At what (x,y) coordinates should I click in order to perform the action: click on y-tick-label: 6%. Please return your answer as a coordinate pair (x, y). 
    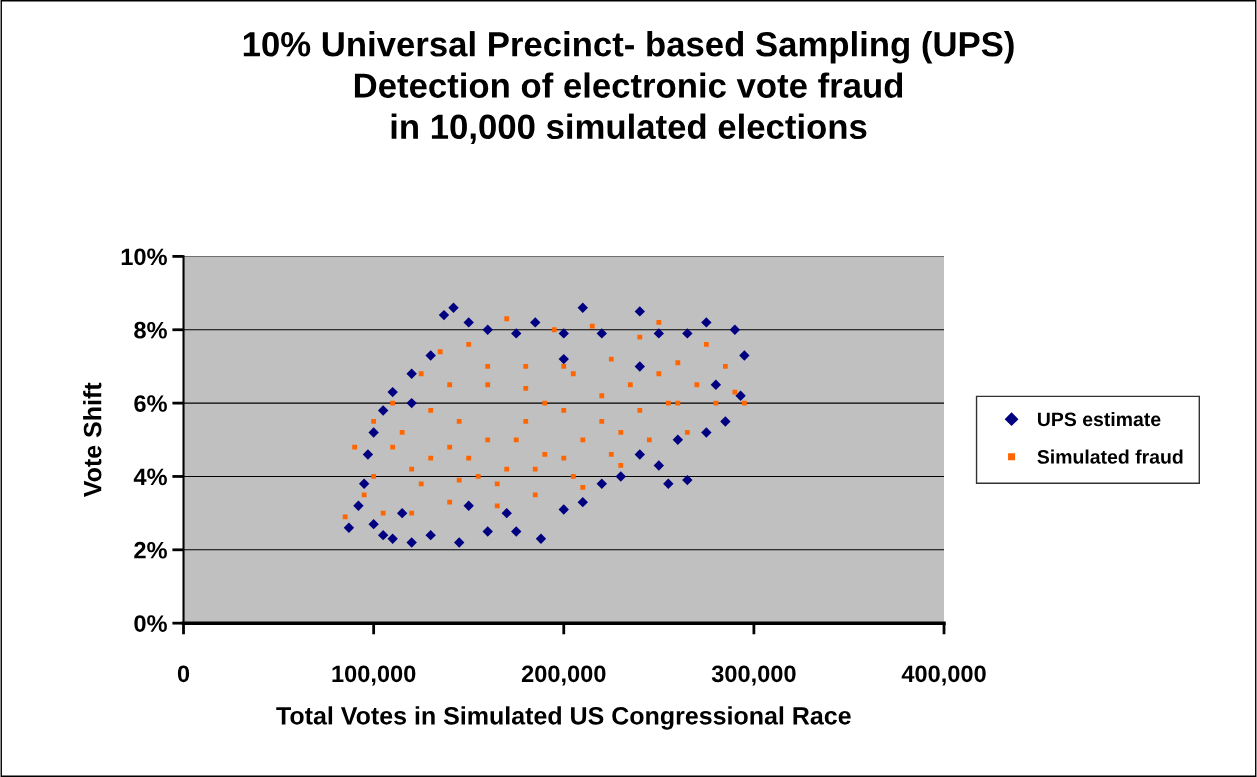
    Looking at the image, I should click on (150, 403).